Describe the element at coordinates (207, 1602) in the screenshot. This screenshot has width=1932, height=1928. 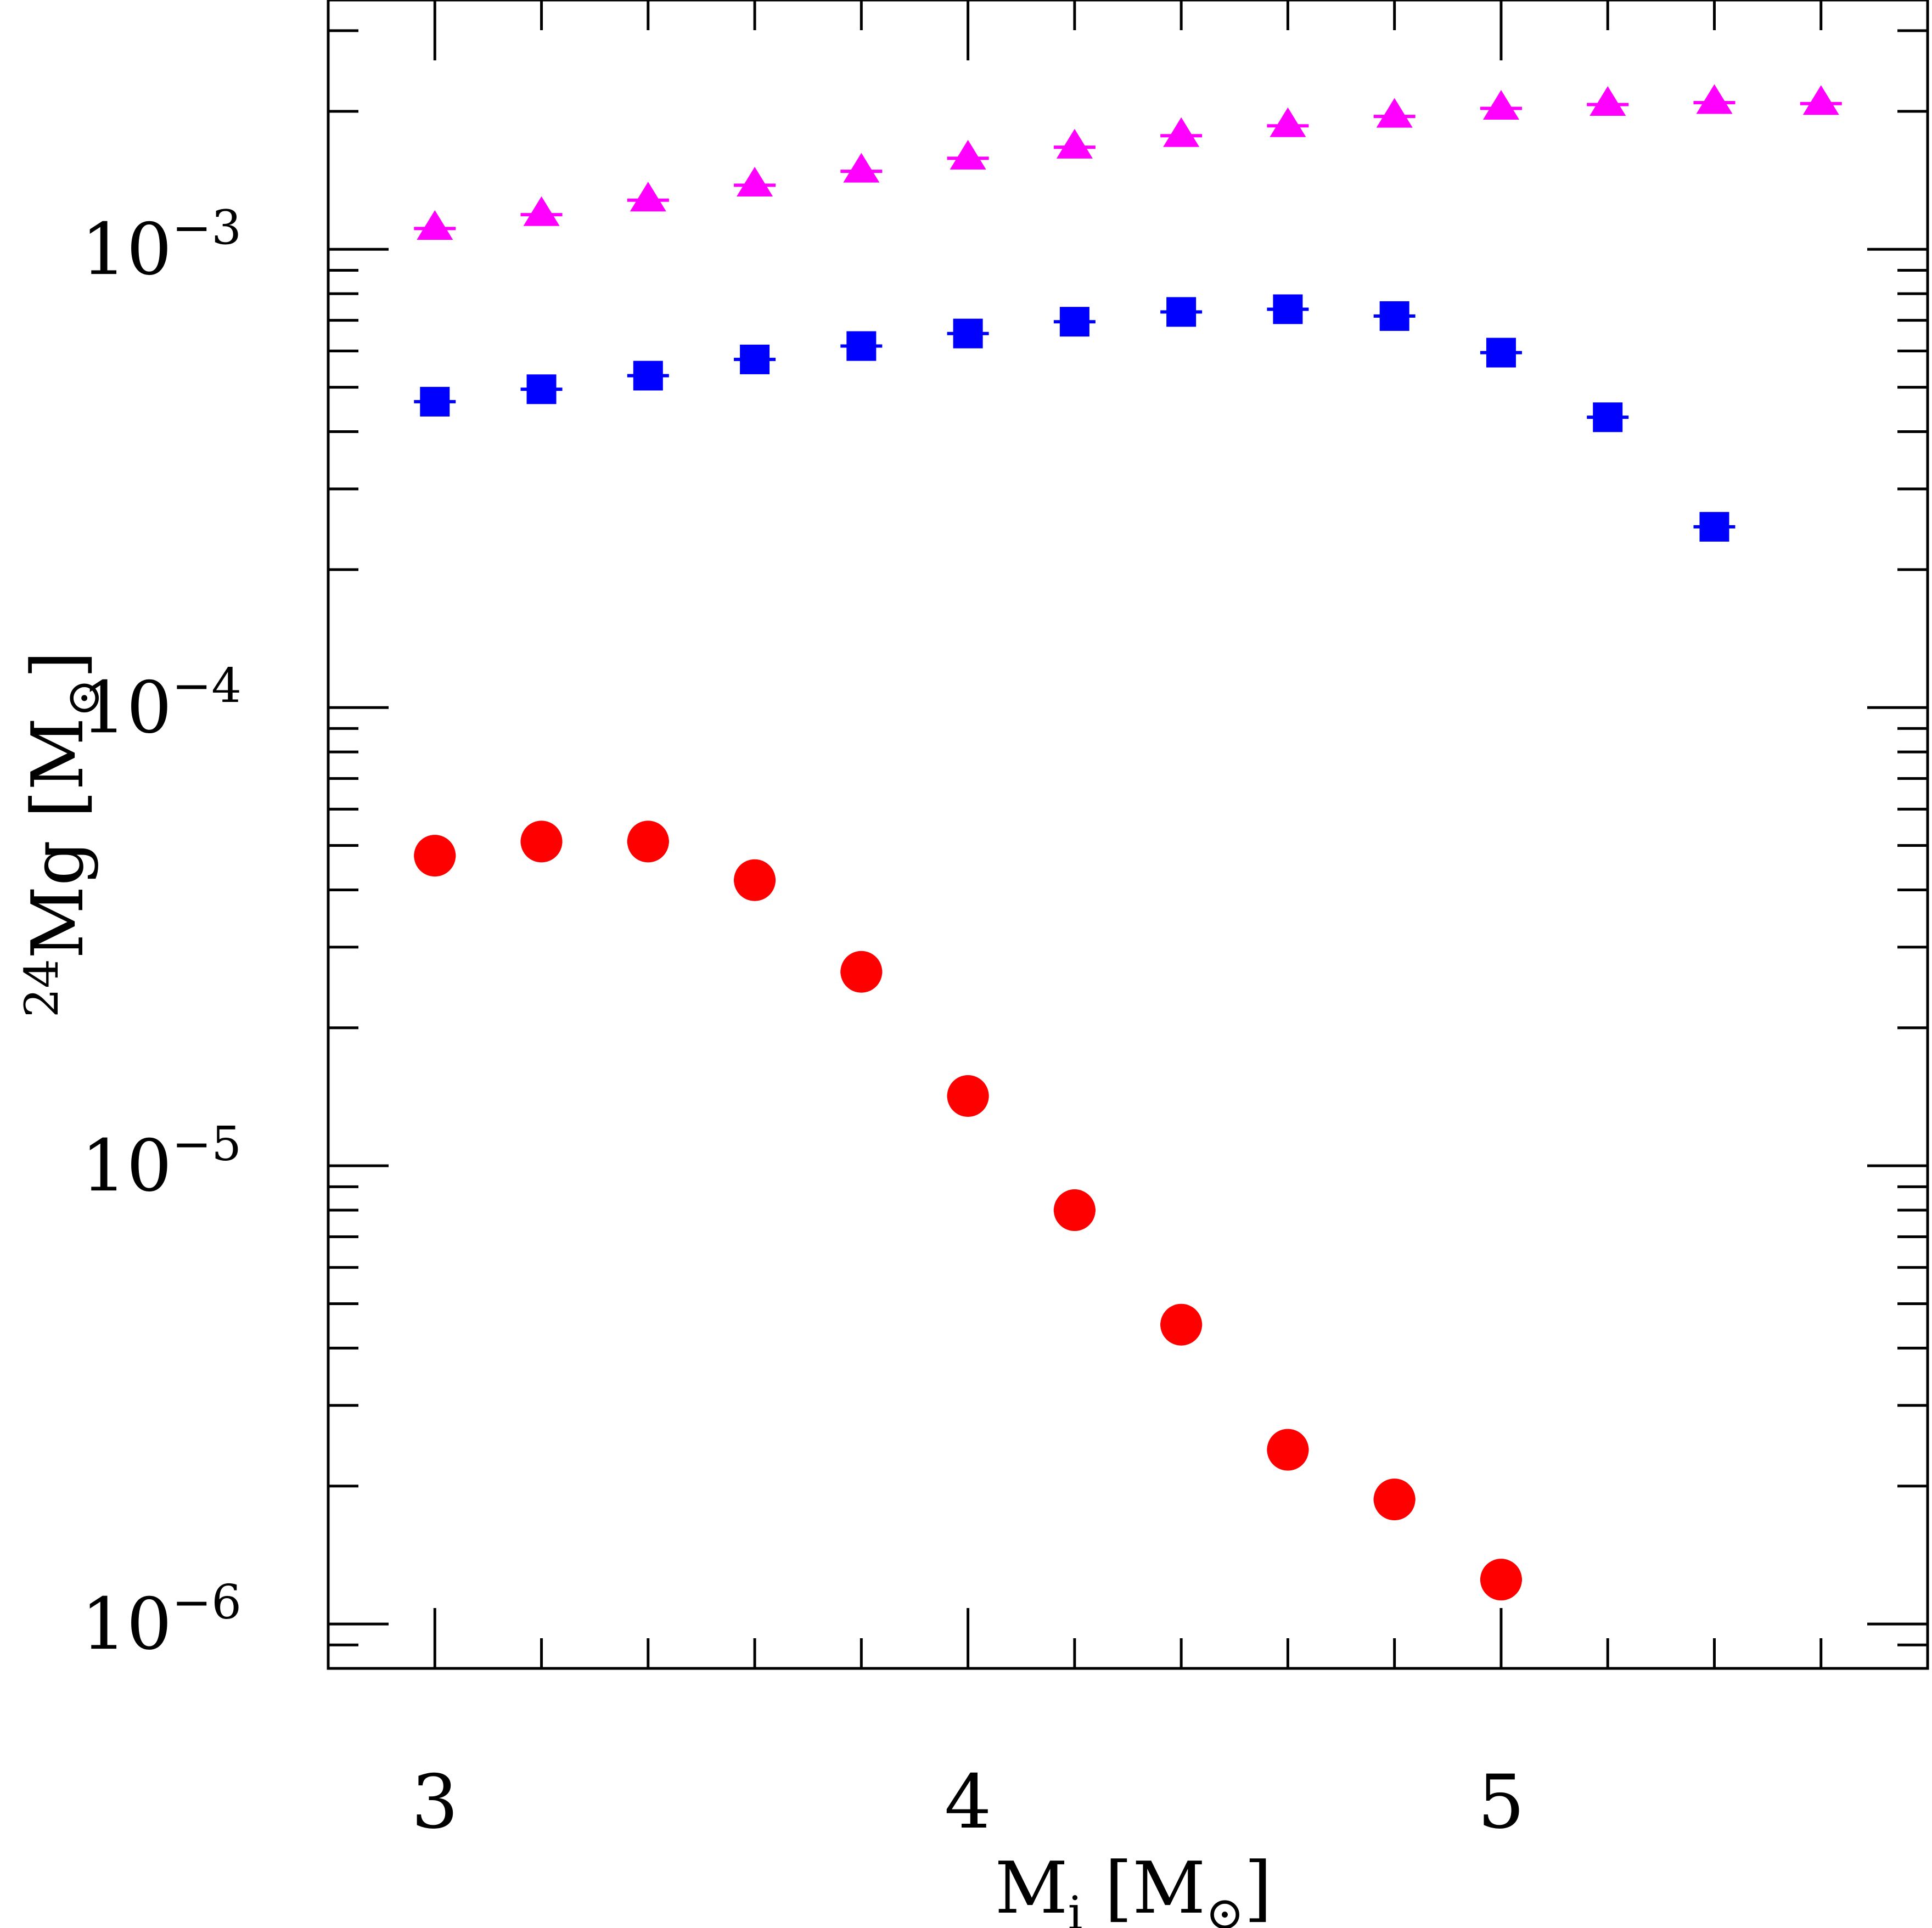
I see `y-tick-label-exponent: −6` at that location.